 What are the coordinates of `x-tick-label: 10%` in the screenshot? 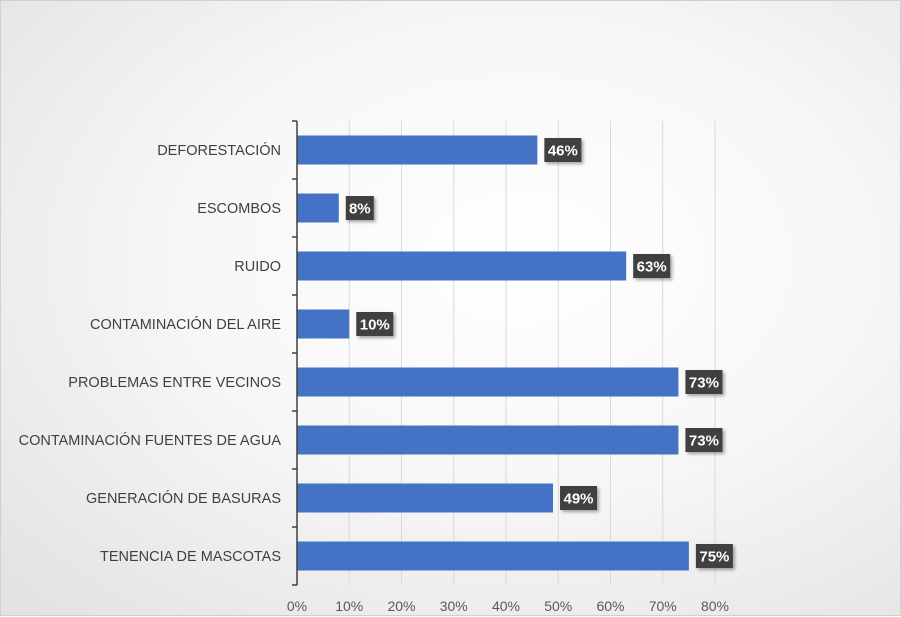 It's located at (349, 606).